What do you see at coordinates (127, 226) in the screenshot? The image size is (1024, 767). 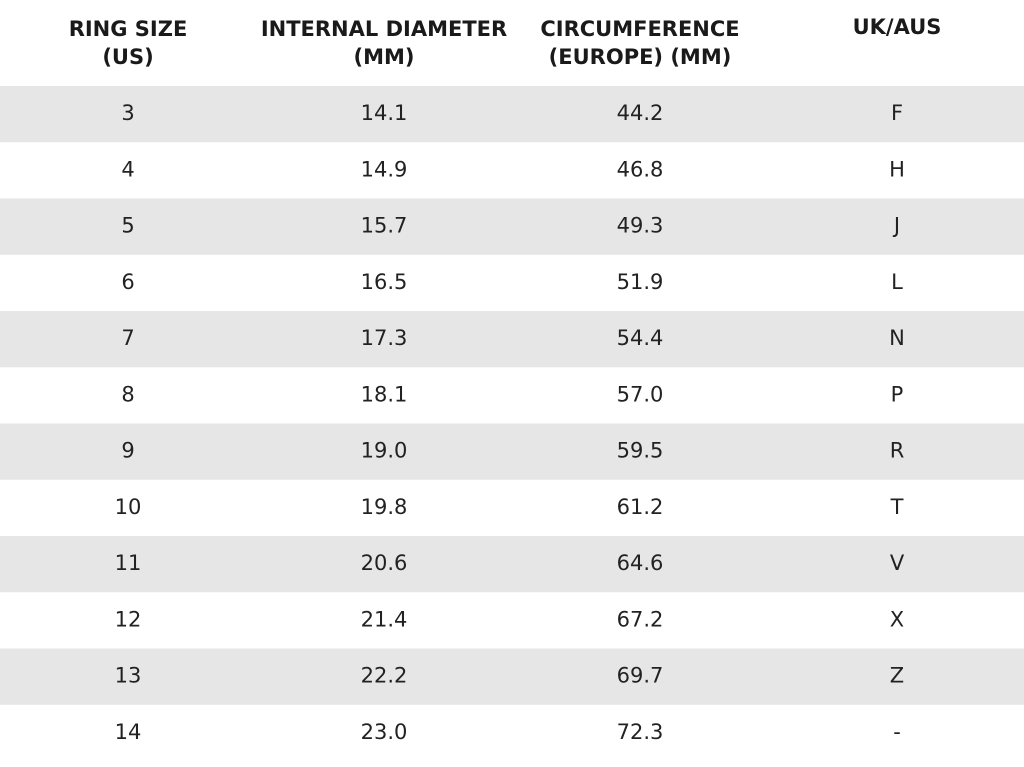 I see `cell: 5` at bounding box center [127, 226].